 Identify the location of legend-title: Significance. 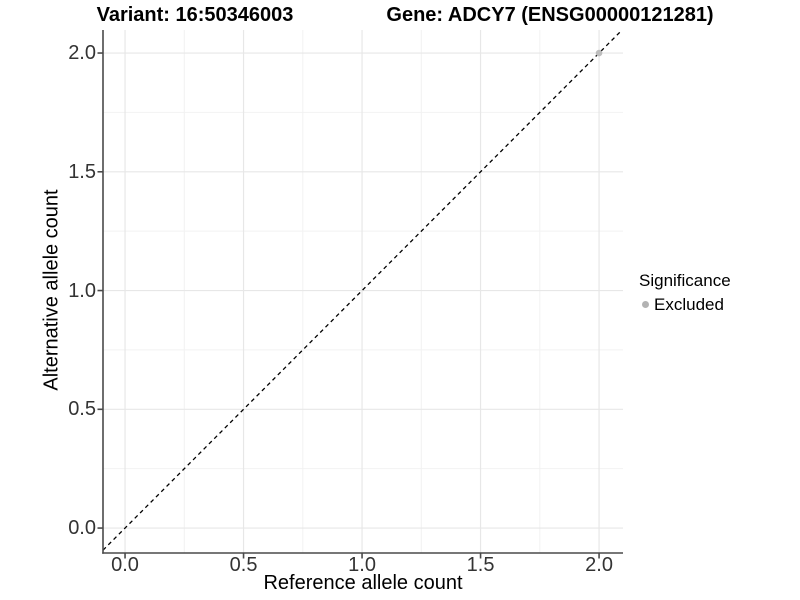
(685, 280).